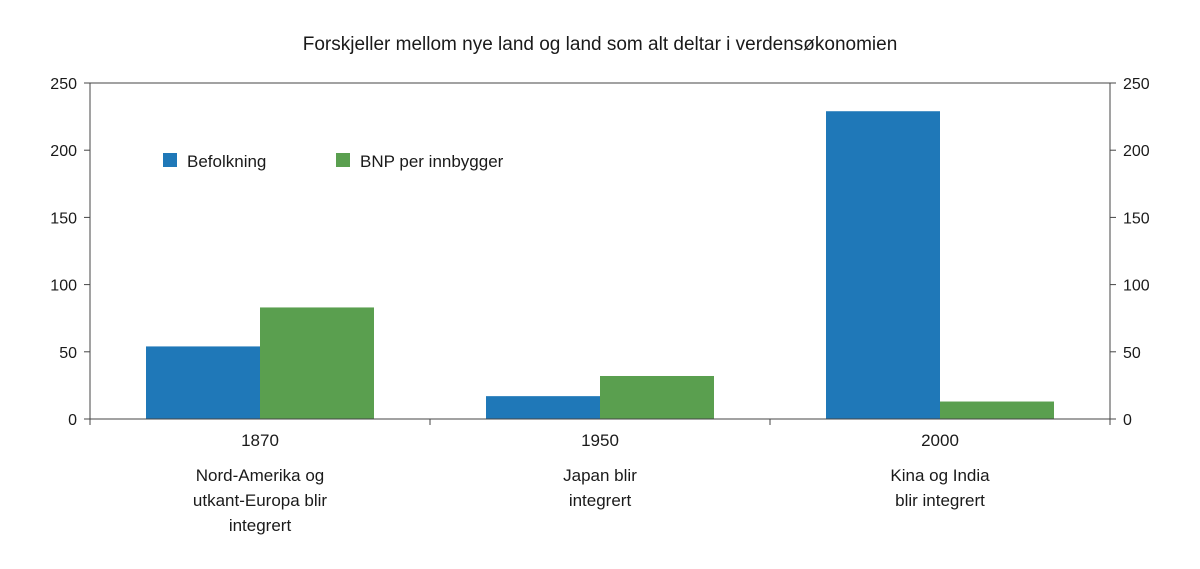 Image resolution: width=1200 pixels, height=569 pixels. What do you see at coordinates (63, 218) in the screenshot?
I see `left-tick-label: 150` at bounding box center [63, 218].